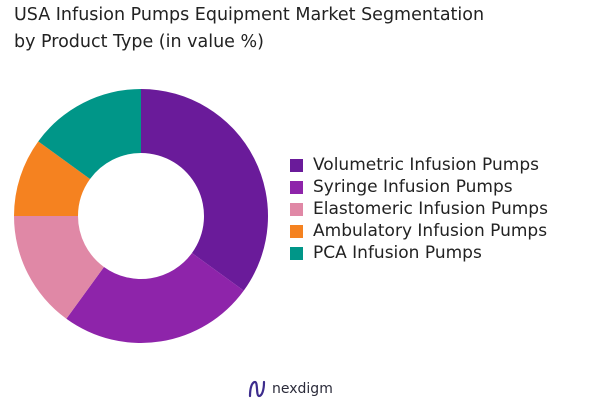  What do you see at coordinates (296, 187) in the screenshot?
I see `legend-swatch-syringe` at bounding box center [296, 187].